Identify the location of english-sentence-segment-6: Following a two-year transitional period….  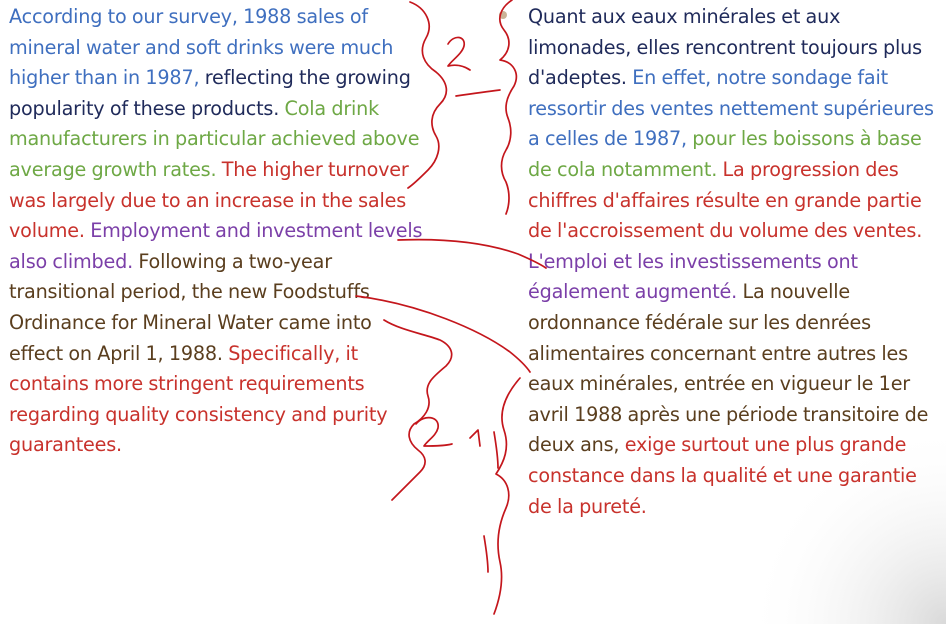
(190, 307).